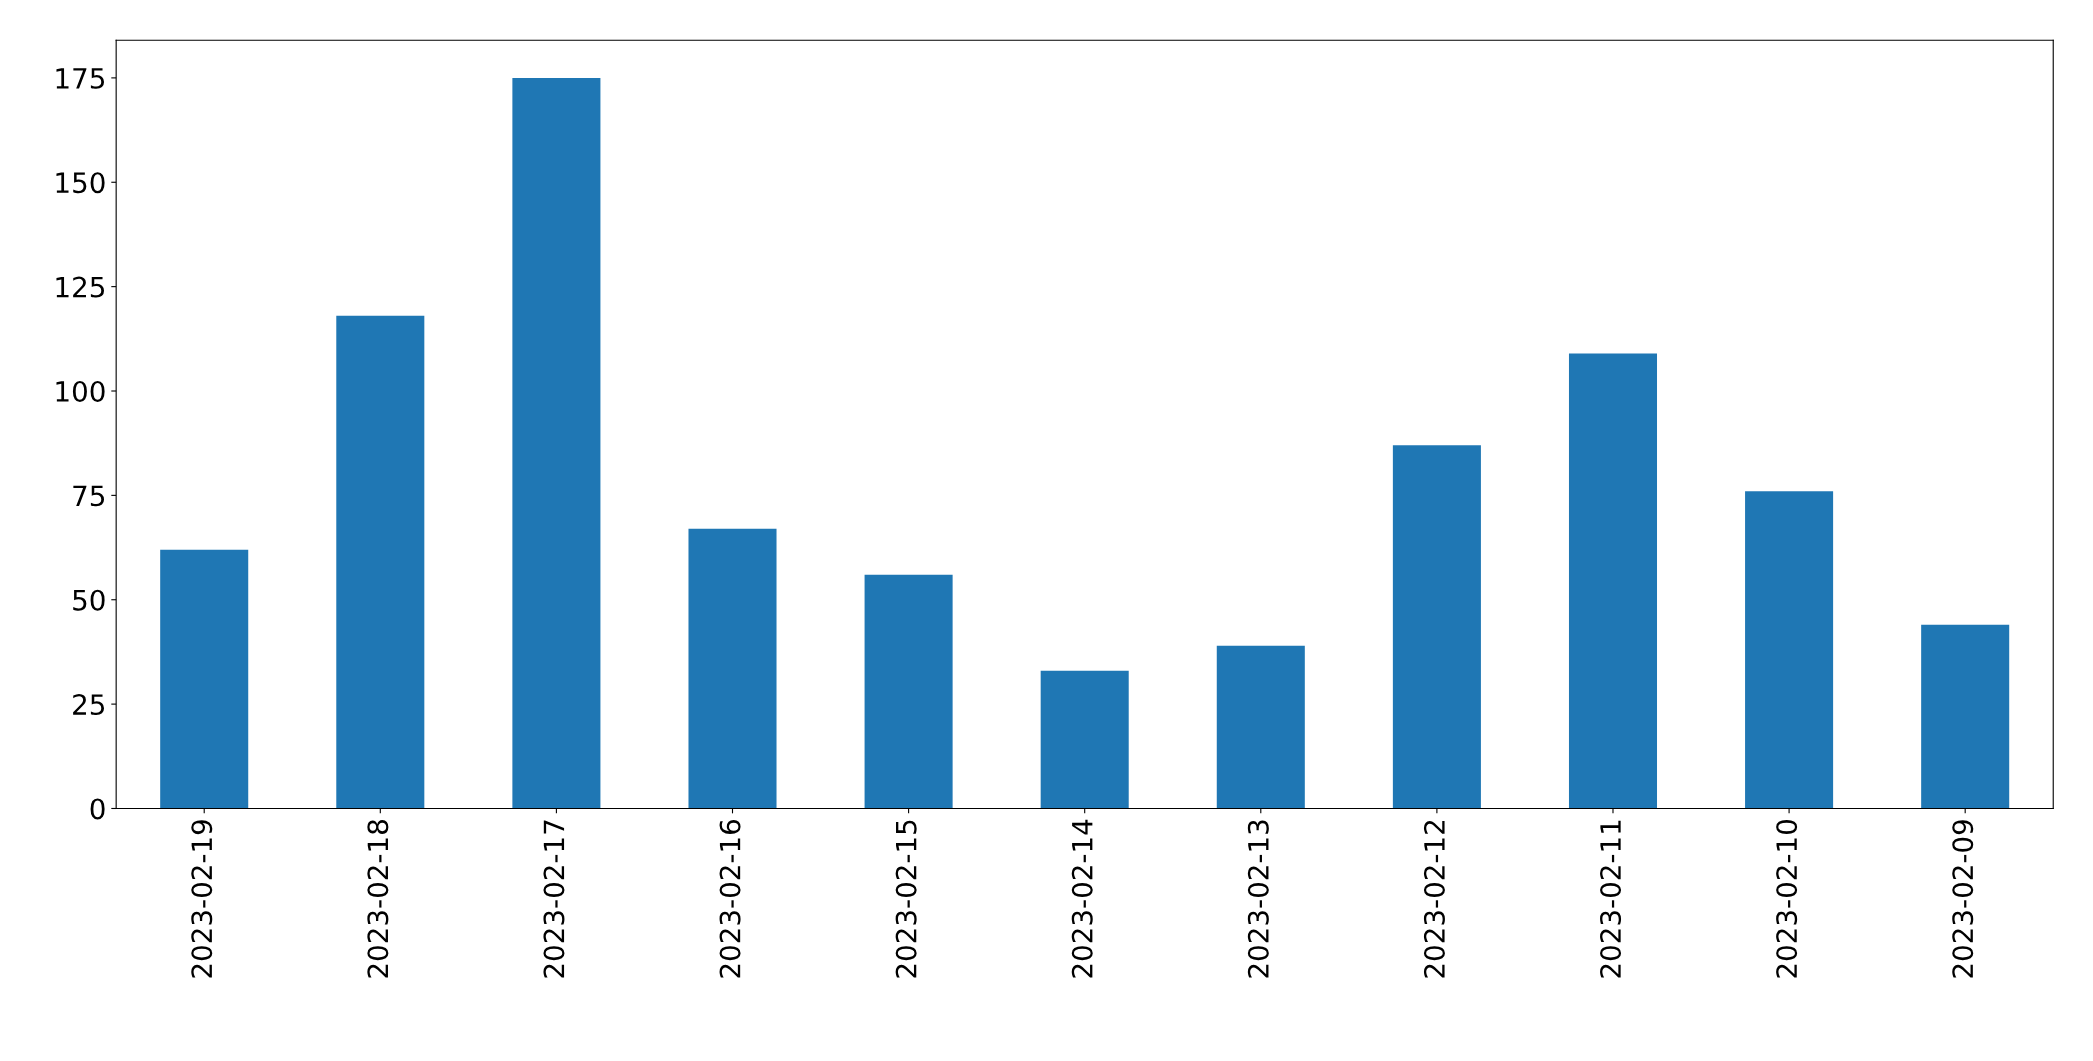 Image resolution: width=2093 pixels, height=1061 pixels. What do you see at coordinates (378, 899) in the screenshot?
I see `x-tick-label: 2023-02-18` at bounding box center [378, 899].